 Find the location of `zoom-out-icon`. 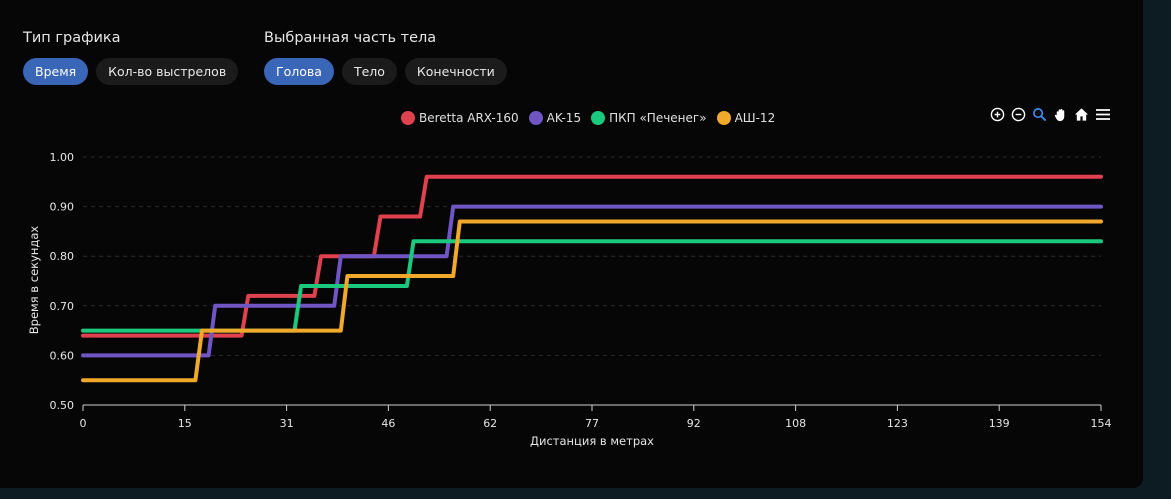

zoom-out-icon is located at coordinates (1018, 114).